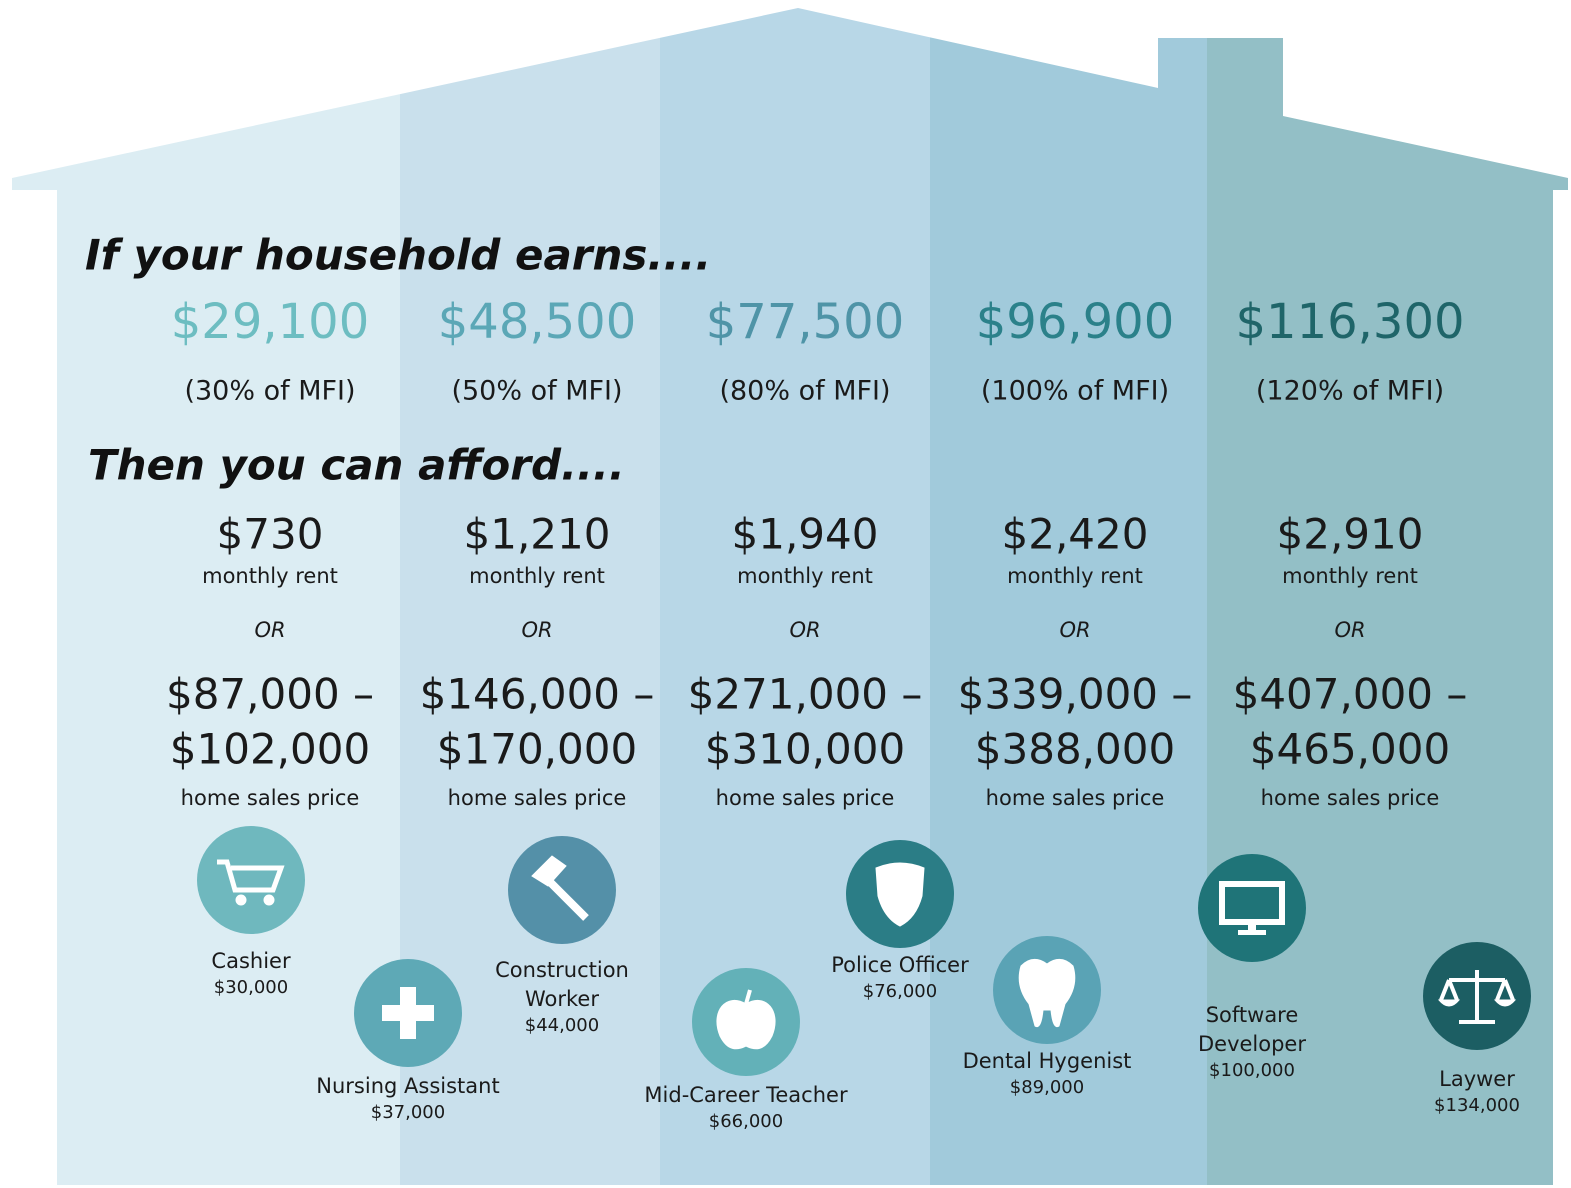 The width and height of the screenshot is (1571, 1188). What do you see at coordinates (251, 987) in the screenshot?
I see `occupation-salary: $30,000` at bounding box center [251, 987].